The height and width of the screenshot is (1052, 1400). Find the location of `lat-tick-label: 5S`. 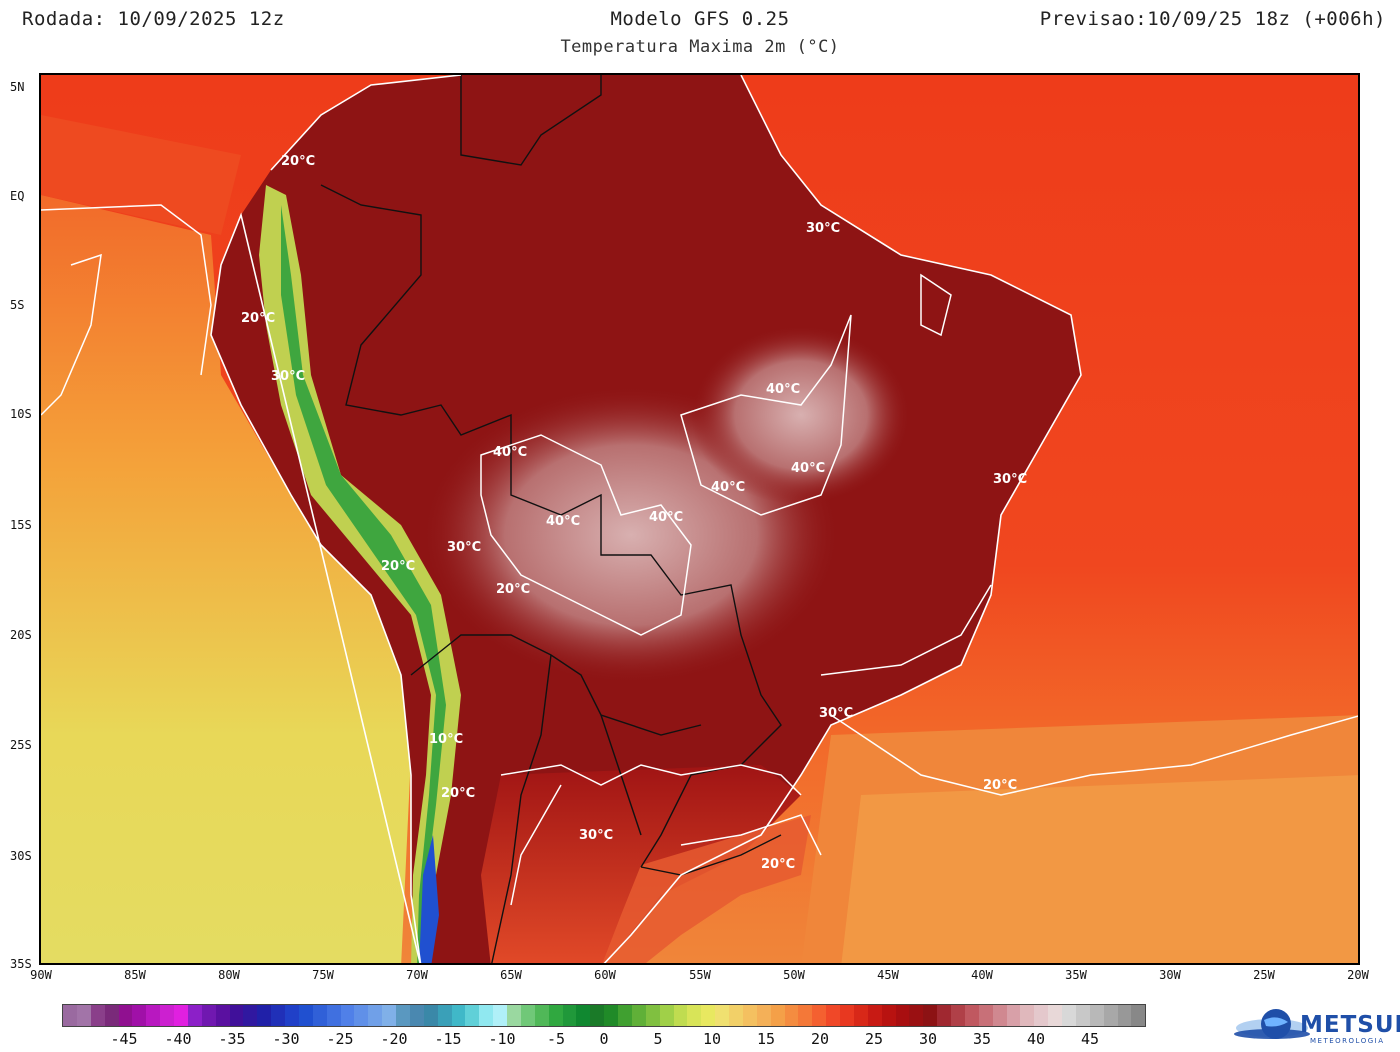

lat-tick-label: 5S is located at coordinates (17, 305).